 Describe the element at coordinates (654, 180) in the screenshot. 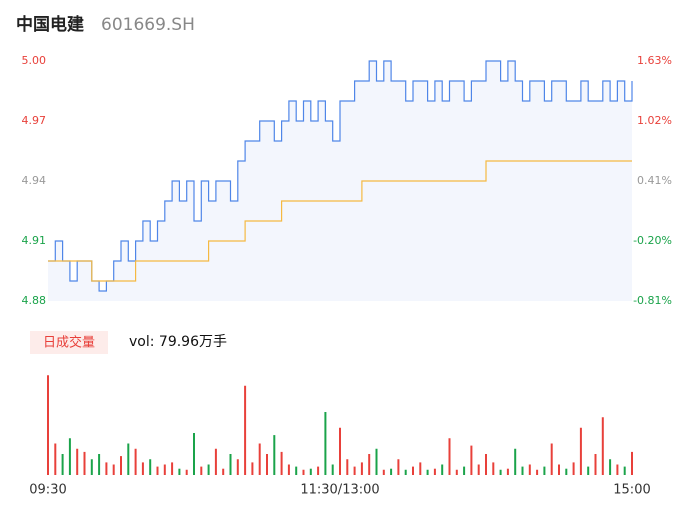

I see `y2-tick-label: 0.41%` at that location.